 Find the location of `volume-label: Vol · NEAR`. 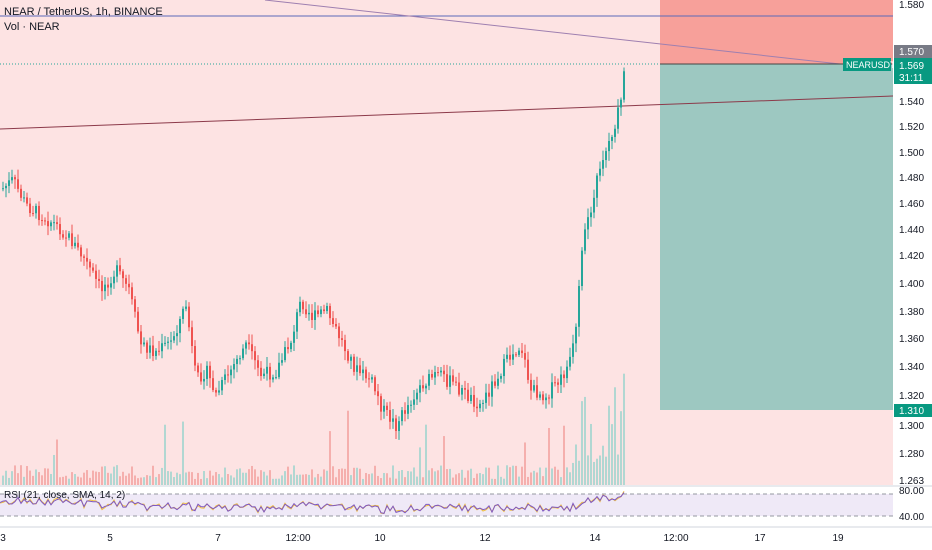

volume-label: Vol · NEAR is located at coordinates (32, 27).